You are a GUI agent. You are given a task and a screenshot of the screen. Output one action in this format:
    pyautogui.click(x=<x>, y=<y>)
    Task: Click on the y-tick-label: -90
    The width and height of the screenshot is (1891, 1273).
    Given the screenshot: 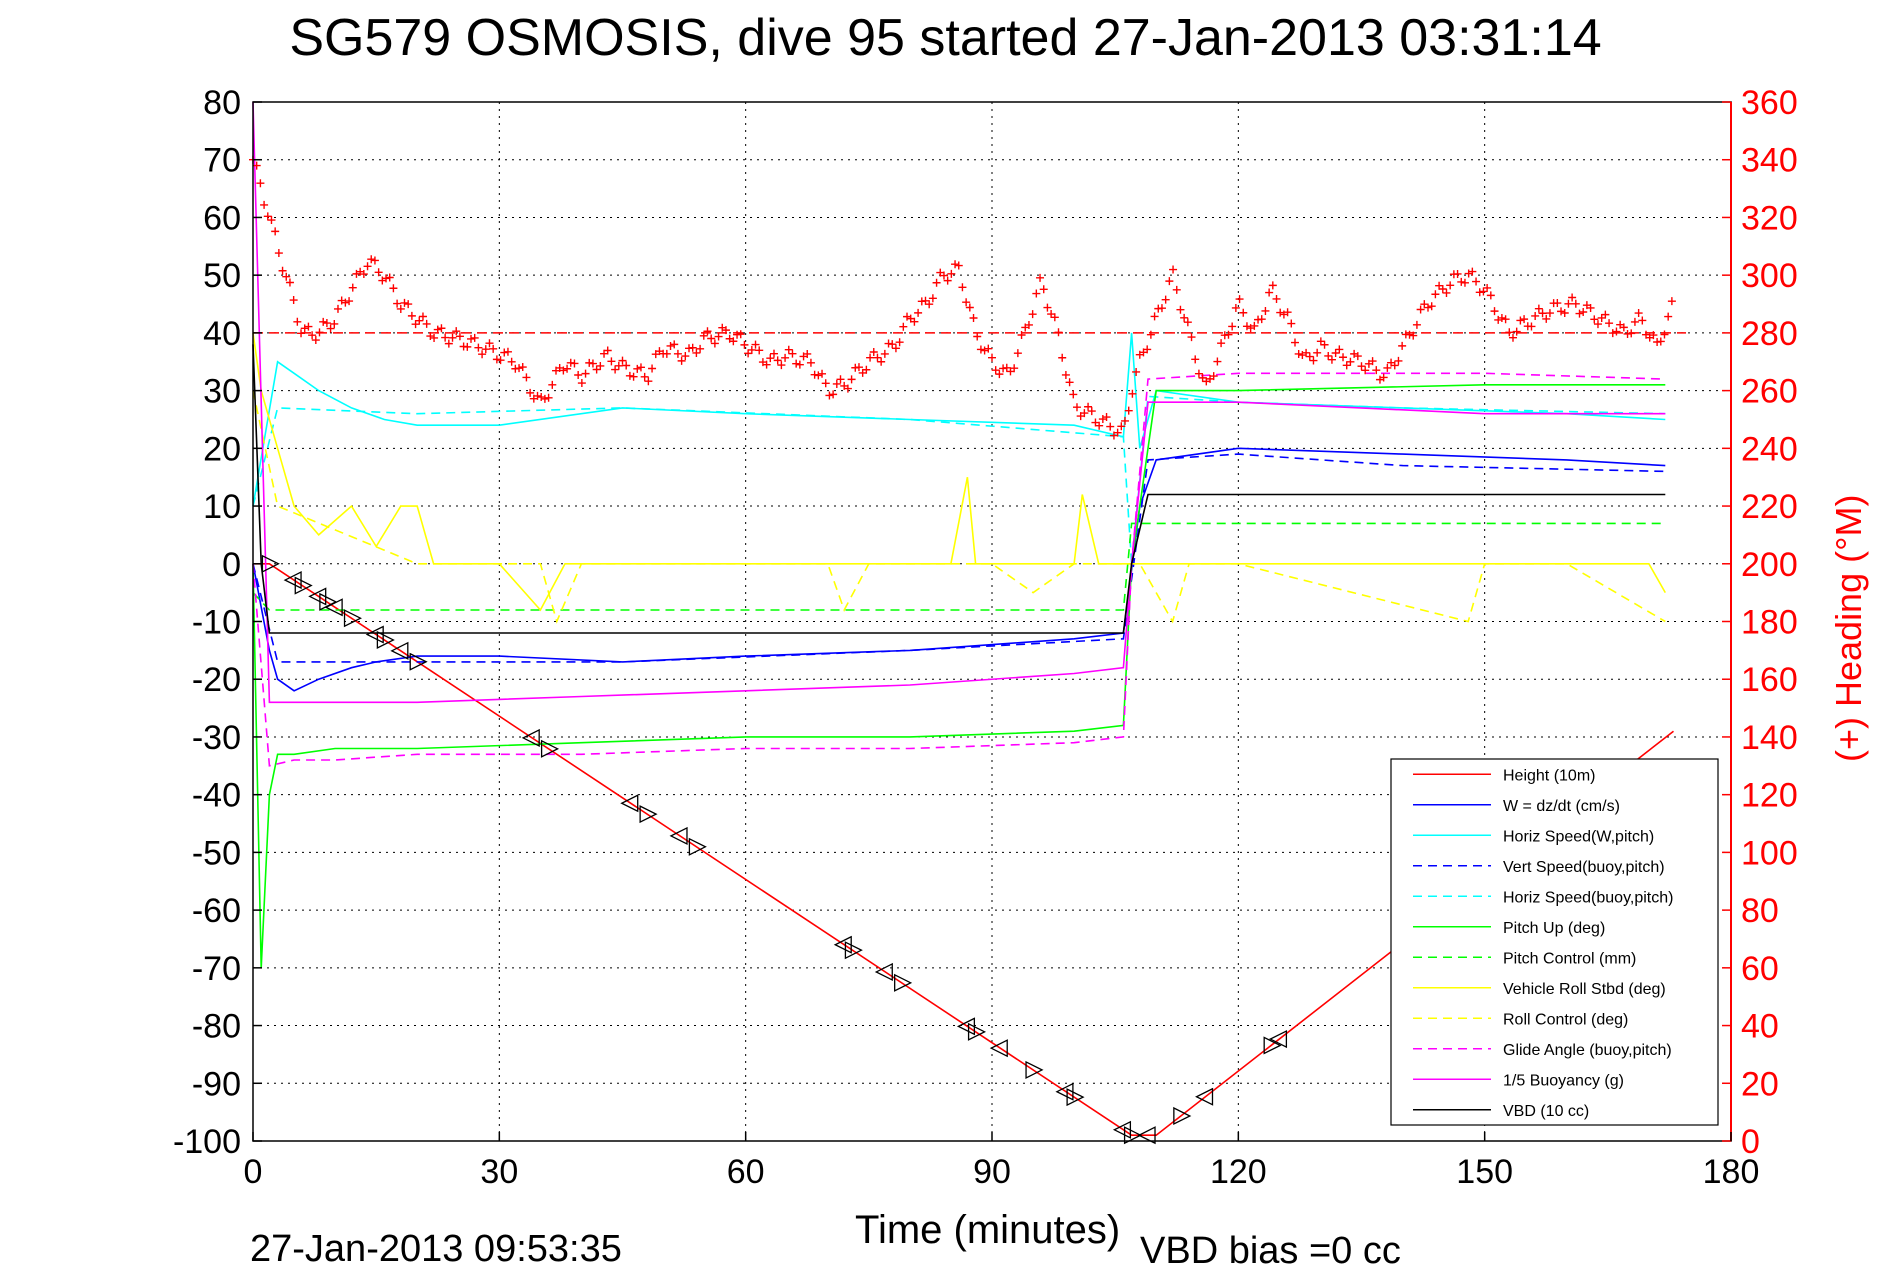 What is the action you would take?
    pyautogui.click(x=216, y=1084)
    